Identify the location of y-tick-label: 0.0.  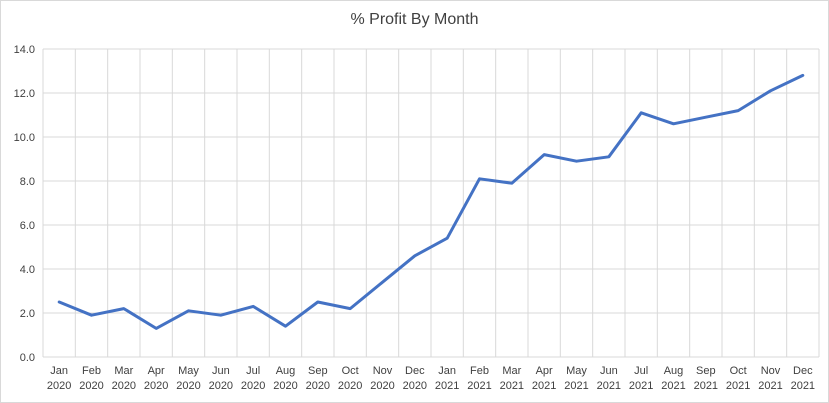
(27, 358).